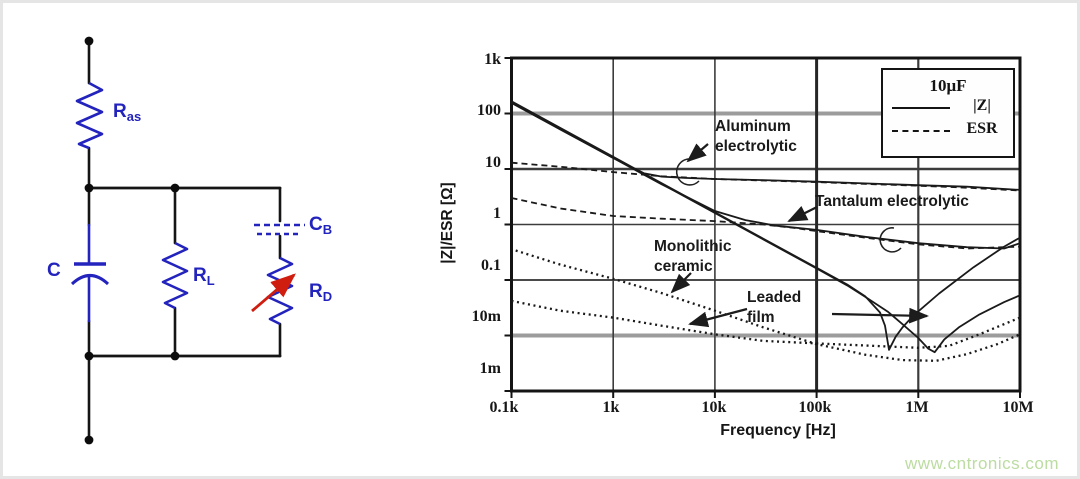 The width and height of the screenshot is (1080, 479). What do you see at coordinates (693, 246) in the screenshot?
I see `annotation-line: Monolithic` at bounding box center [693, 246].